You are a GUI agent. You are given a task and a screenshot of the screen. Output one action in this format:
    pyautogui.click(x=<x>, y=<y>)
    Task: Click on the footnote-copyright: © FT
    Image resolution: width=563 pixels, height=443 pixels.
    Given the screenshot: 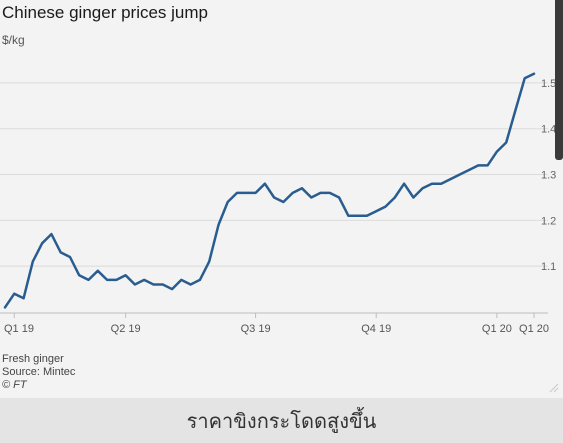 What is the action you would take?
    pyautogui.click(x=14, y=385)
    